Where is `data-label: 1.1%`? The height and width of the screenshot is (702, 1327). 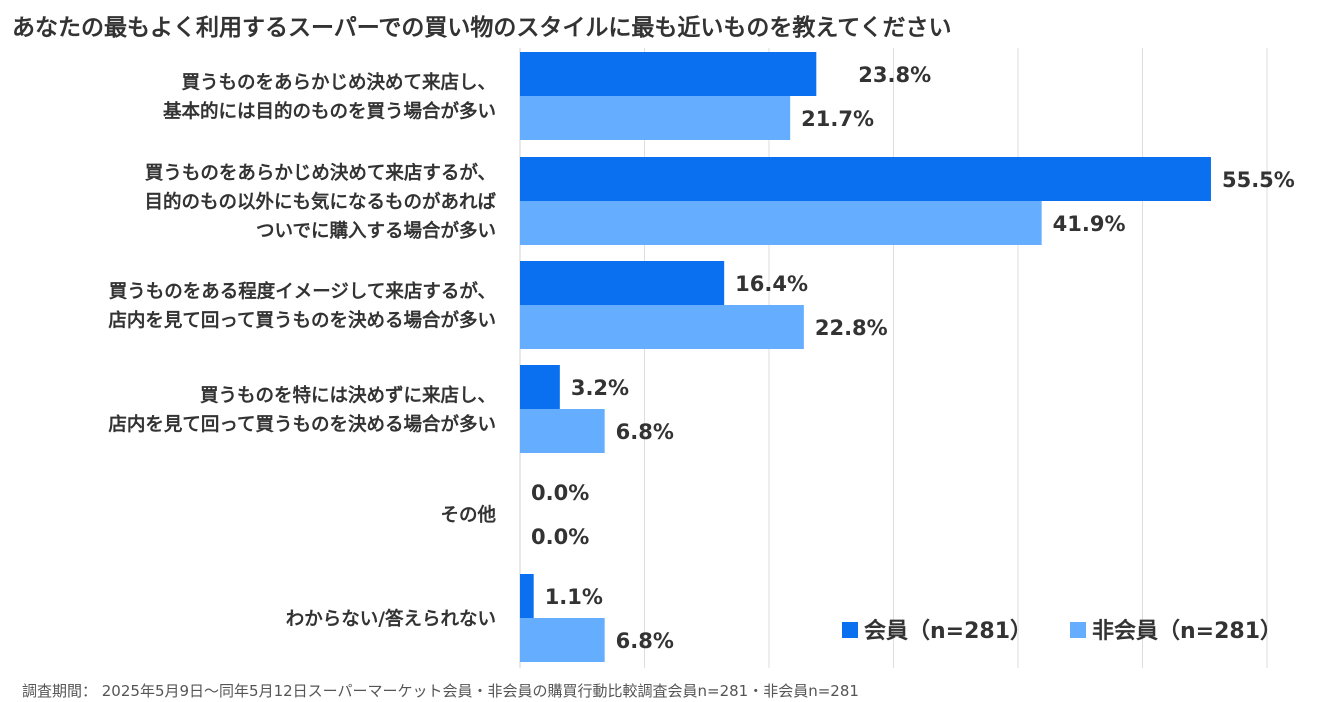
data-label: 1.1% is located at coordinates (574, 597).